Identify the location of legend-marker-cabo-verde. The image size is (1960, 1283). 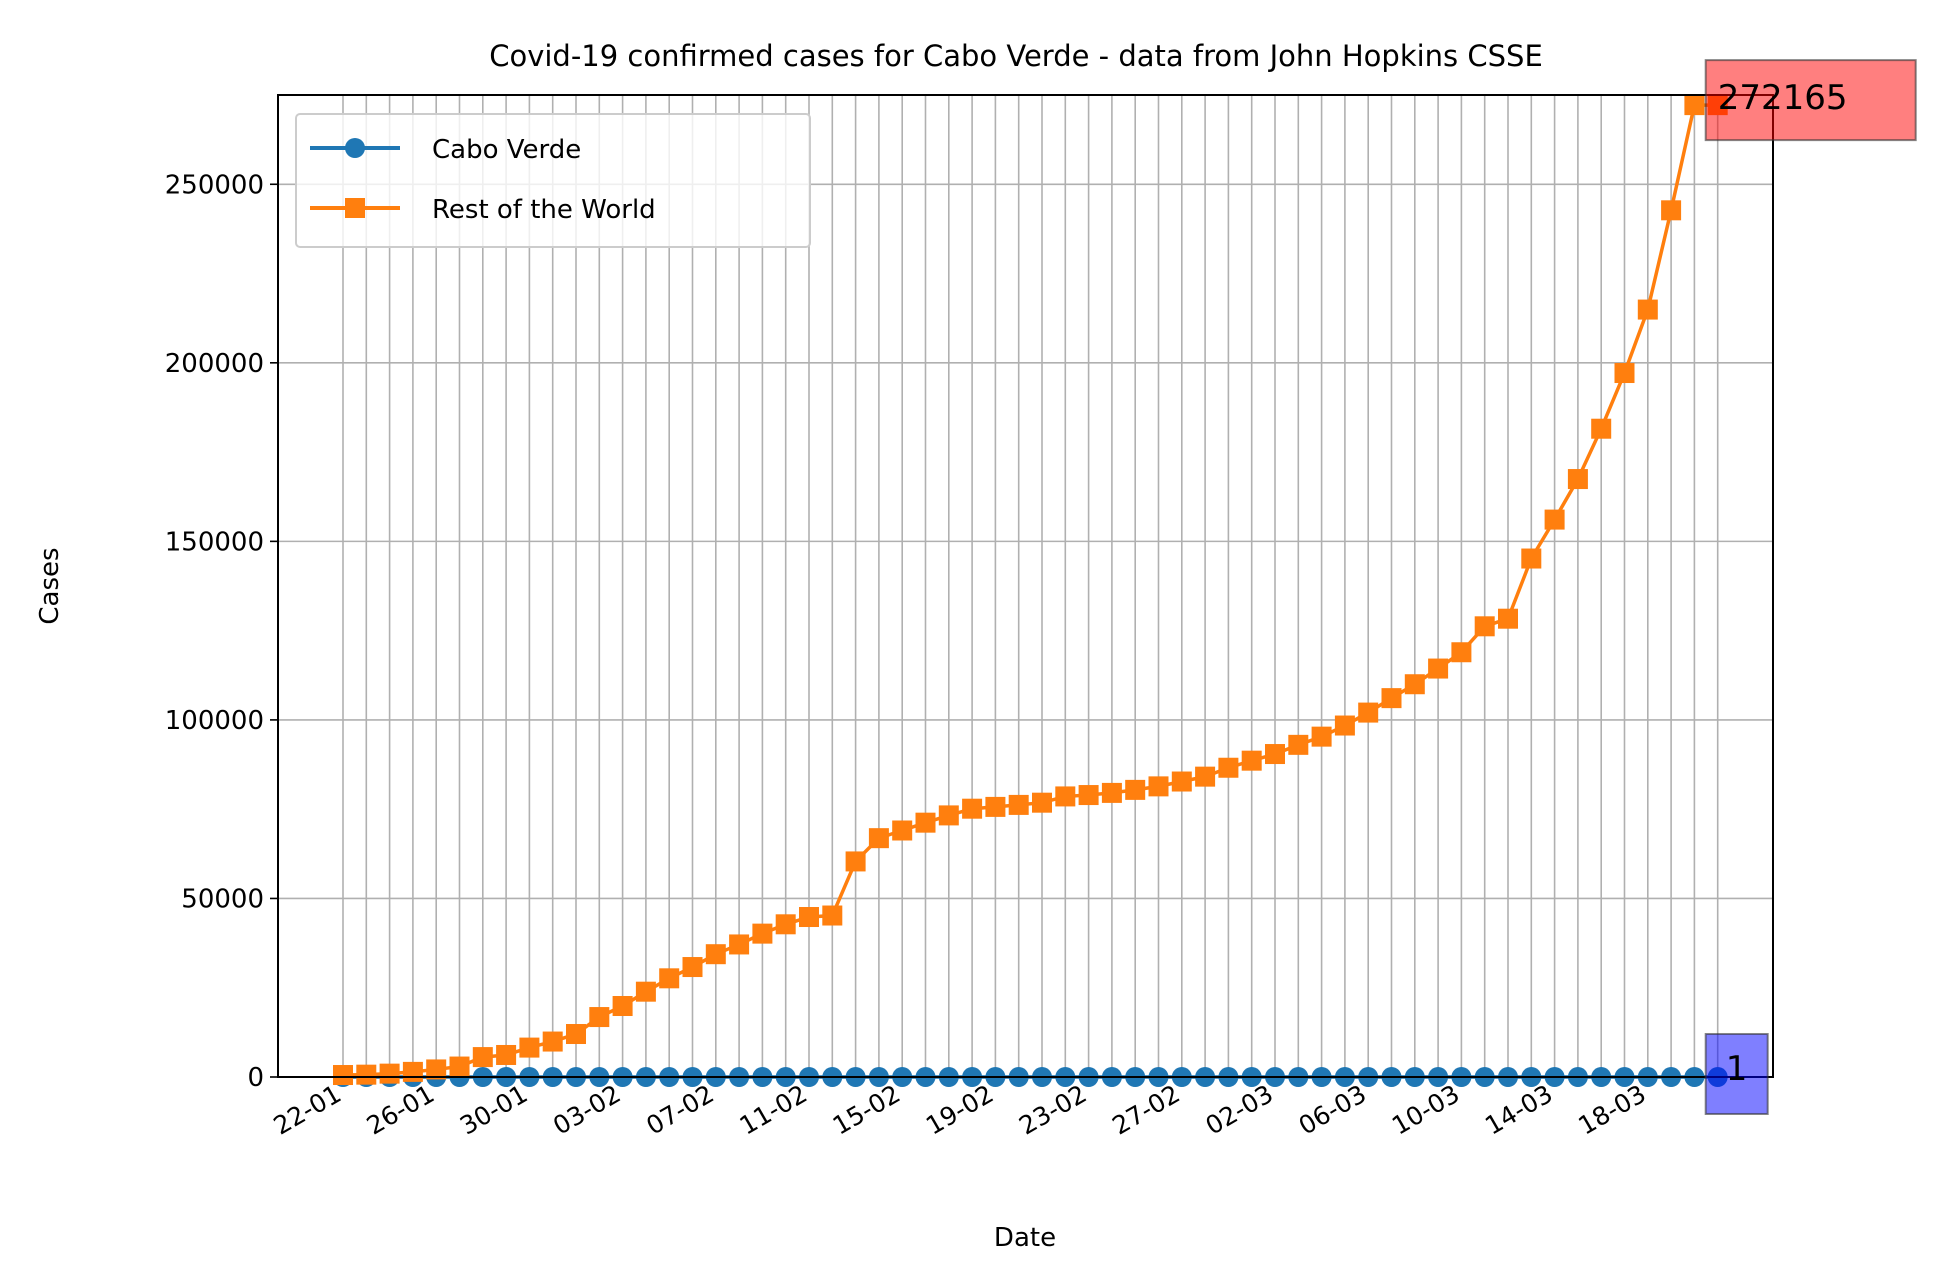
(355, 148).